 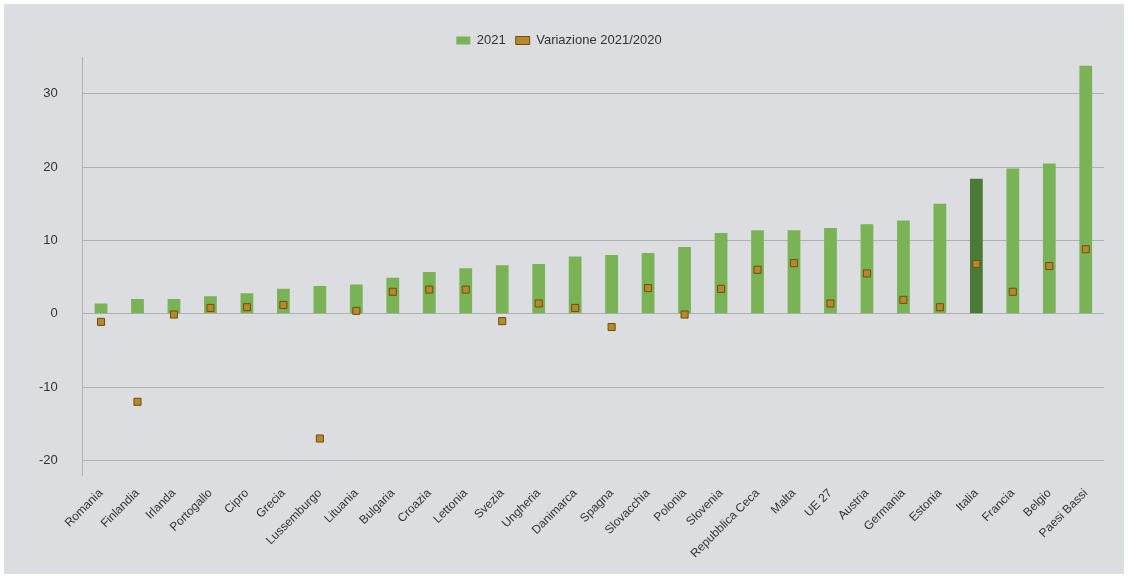 What do you see at coordinates (50, 166) in the screenshot?
I see `y-tick-label: 20` at bounding box center [50, 166].